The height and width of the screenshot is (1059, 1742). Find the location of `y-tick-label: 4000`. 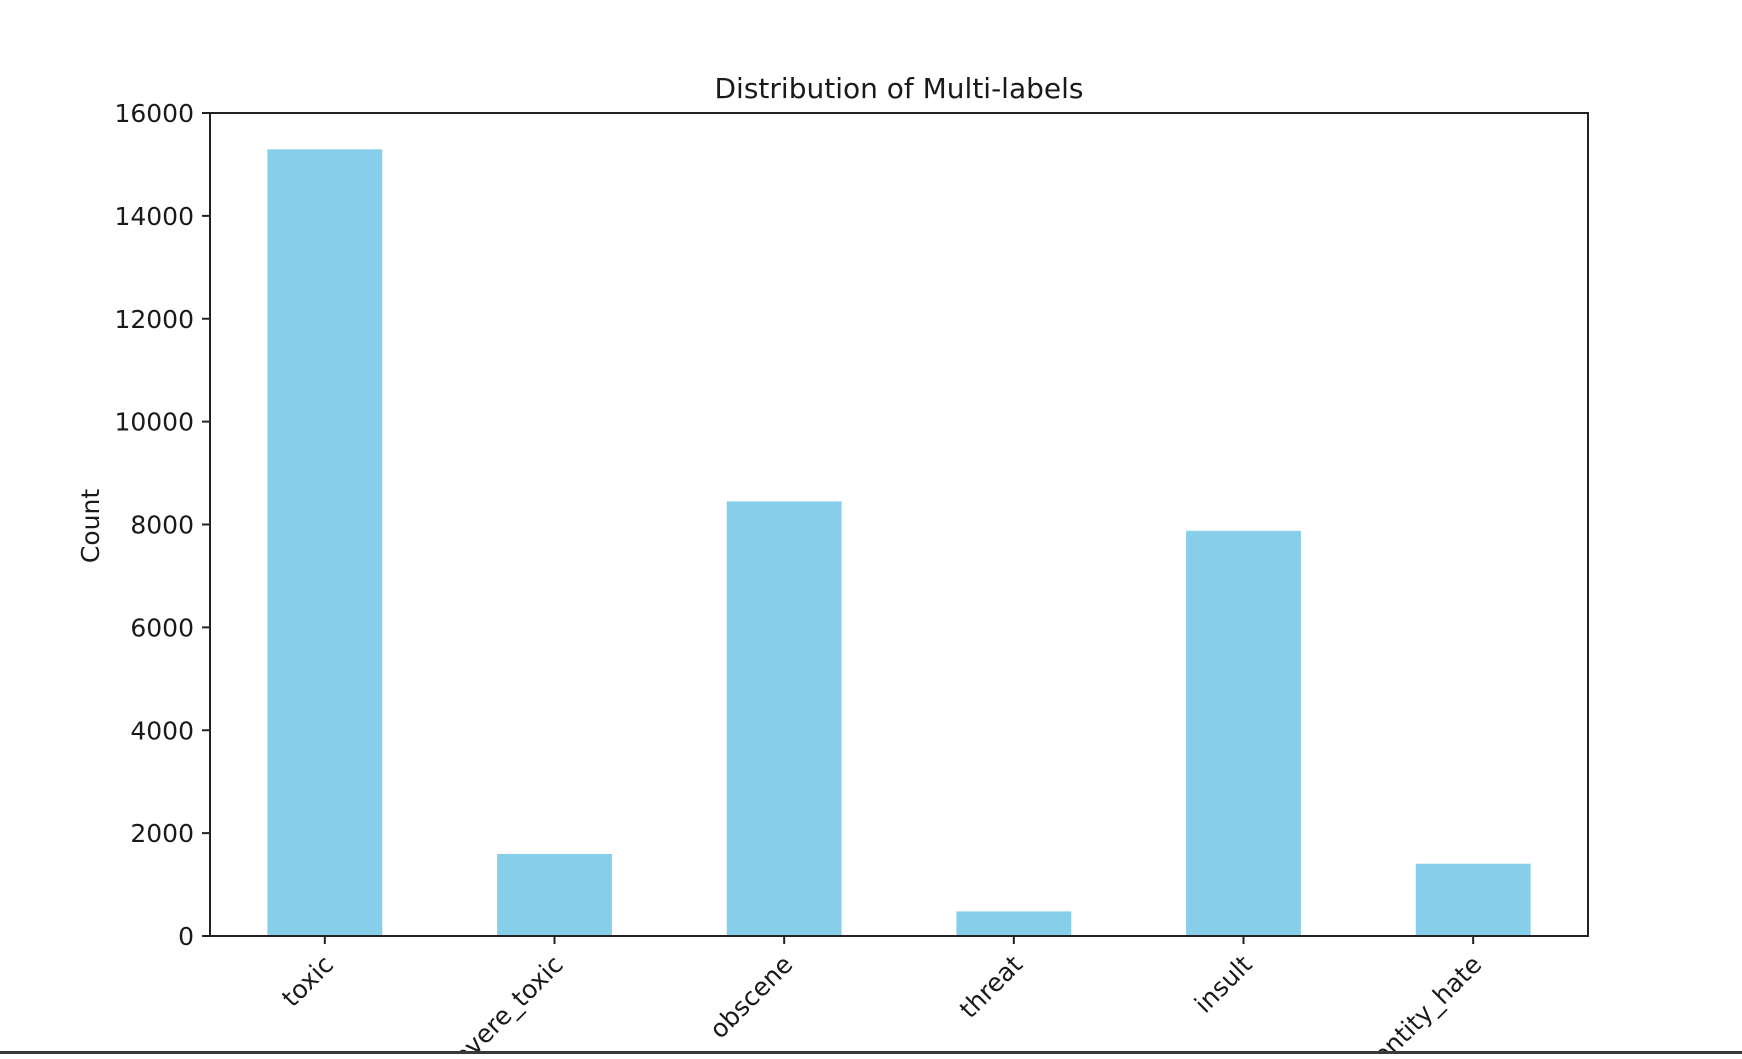

y-tick-label: 4000 is located at coordinates (162, 730).